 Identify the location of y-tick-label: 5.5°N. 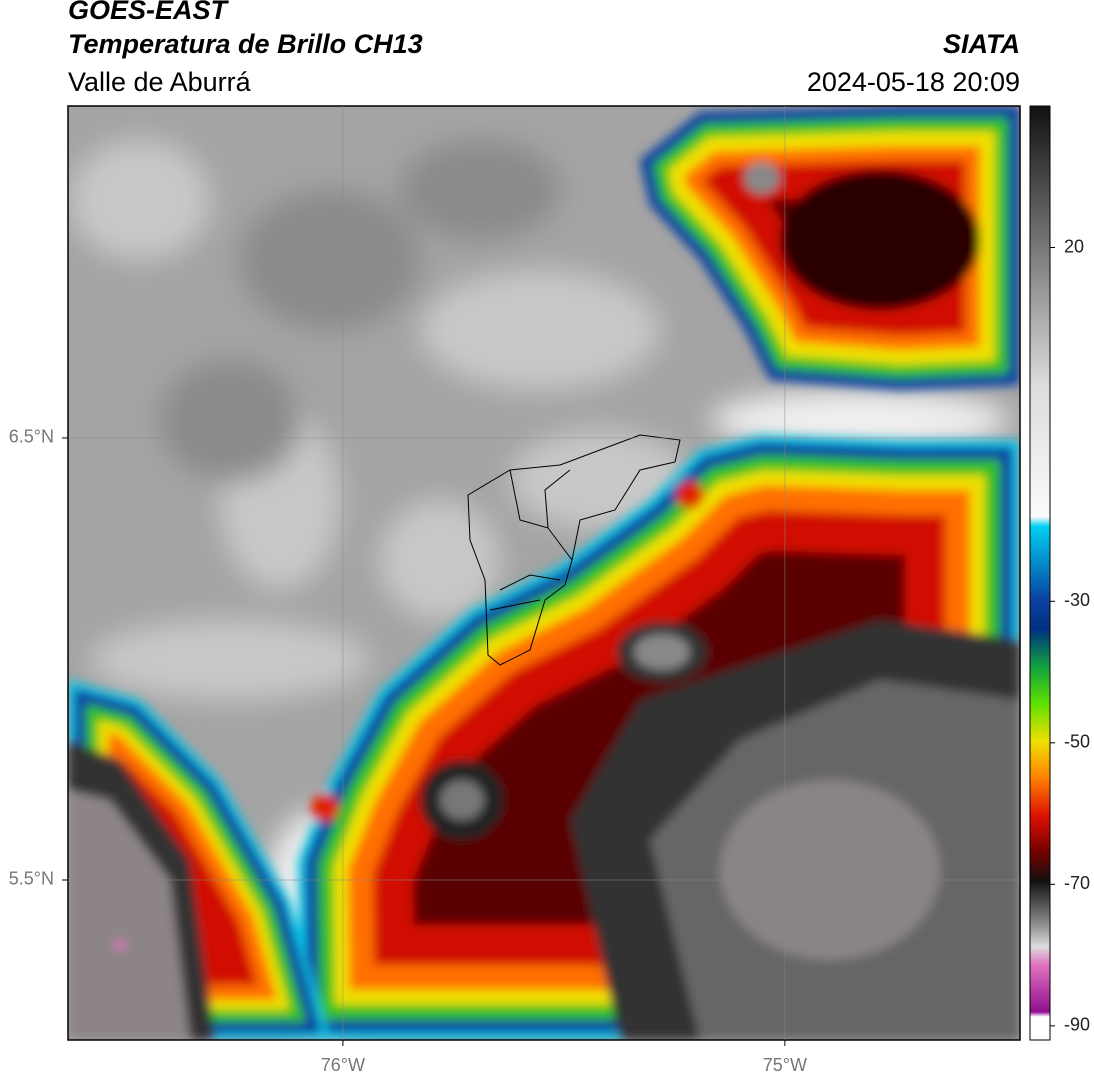
(31, 879).